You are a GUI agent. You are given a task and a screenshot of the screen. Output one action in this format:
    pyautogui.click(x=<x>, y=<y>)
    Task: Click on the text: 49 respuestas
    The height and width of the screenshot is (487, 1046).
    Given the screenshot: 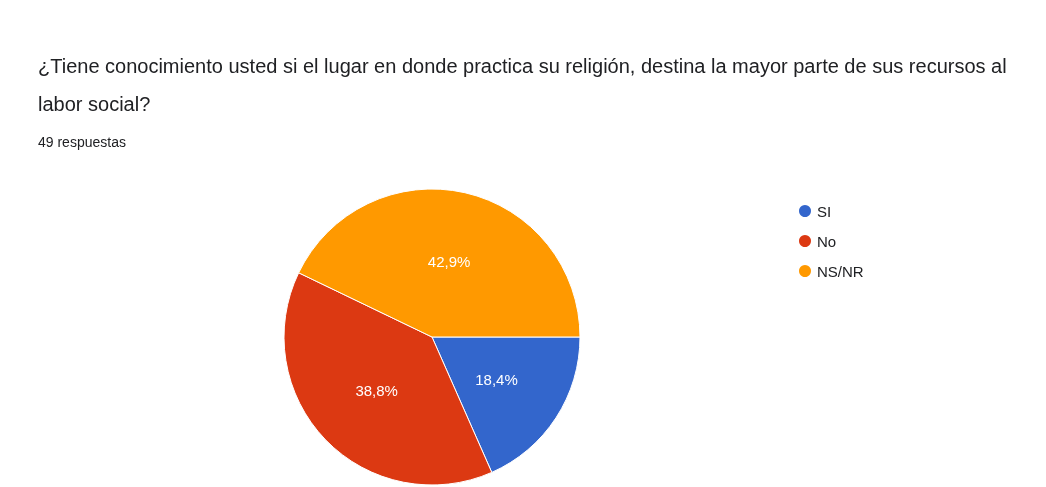 What is the action you would take?
    pyautogui.click(x=82, y=142)
    